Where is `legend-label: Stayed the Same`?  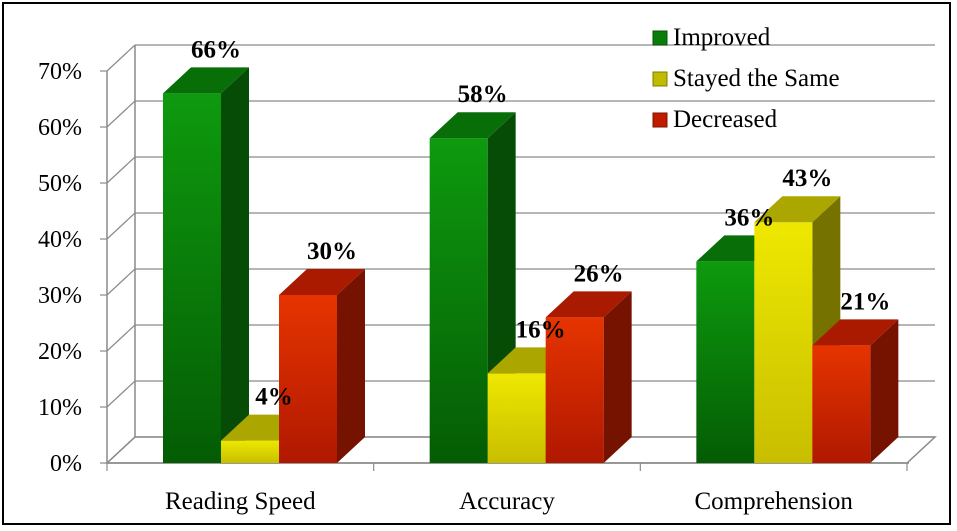
legend-label: Stayed the Same is located at coordinates (756, 78).